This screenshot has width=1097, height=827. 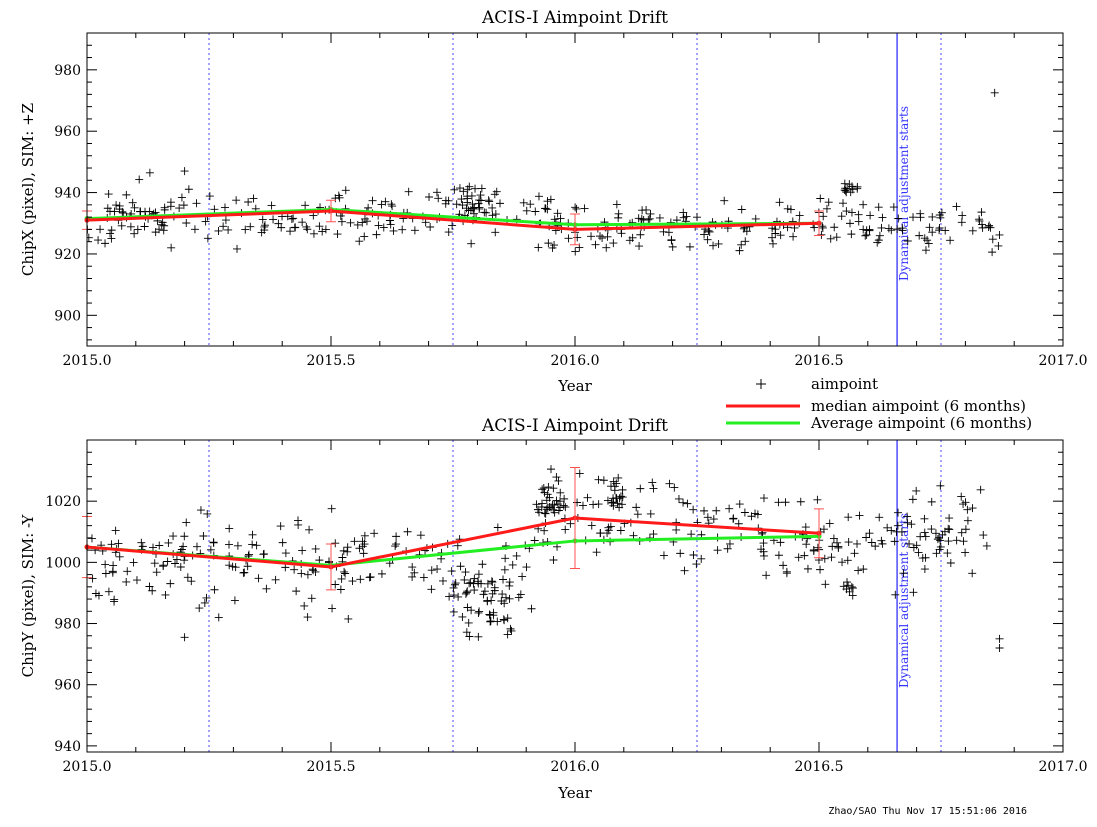 I want to click on y-tick-label: 980, so click(x=67, y=625).